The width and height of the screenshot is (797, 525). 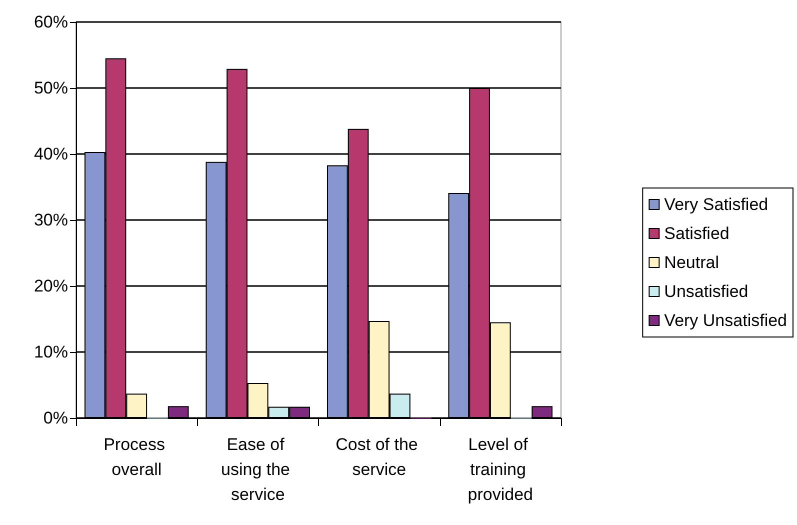 What do you see at coordinates (51, 220) in the screenshot?
I see `y-tick-label: 30%` at bounding box center [51, 220].